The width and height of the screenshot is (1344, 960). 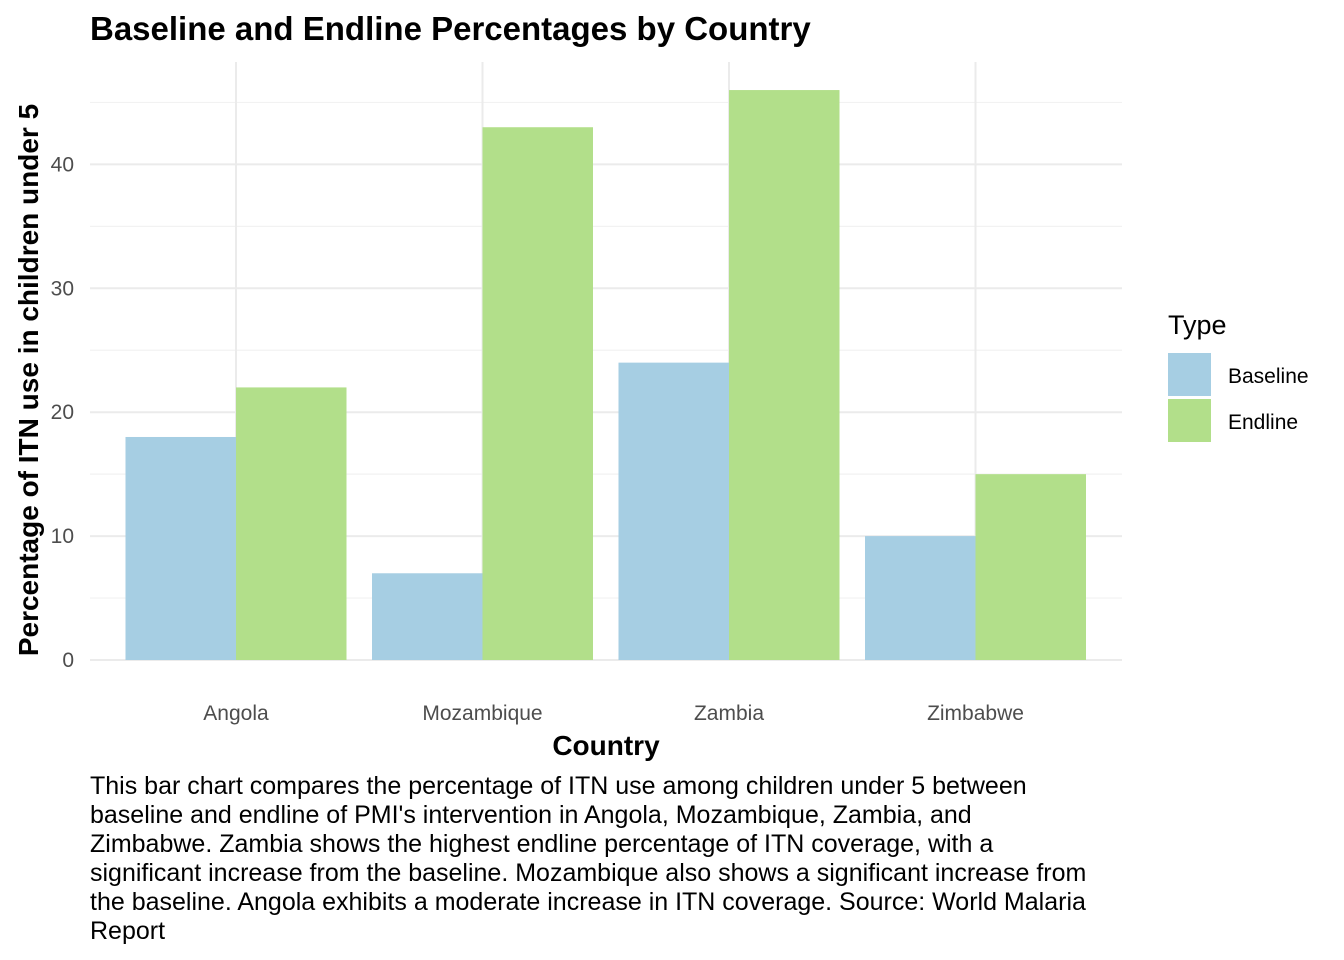 I want to click on bar-baseline-zambia, so click(x=673, y=511).